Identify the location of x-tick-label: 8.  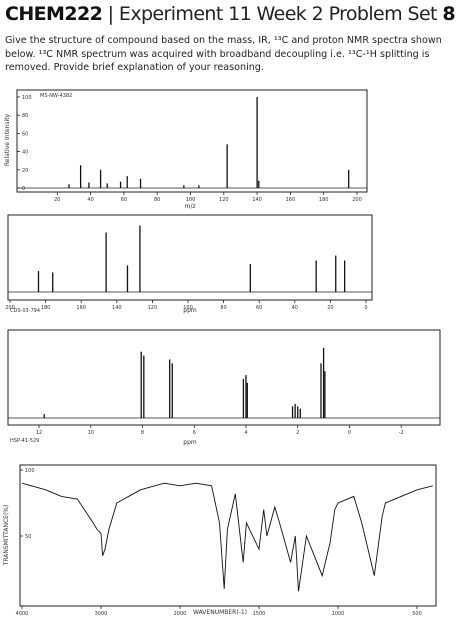
(142, 433).